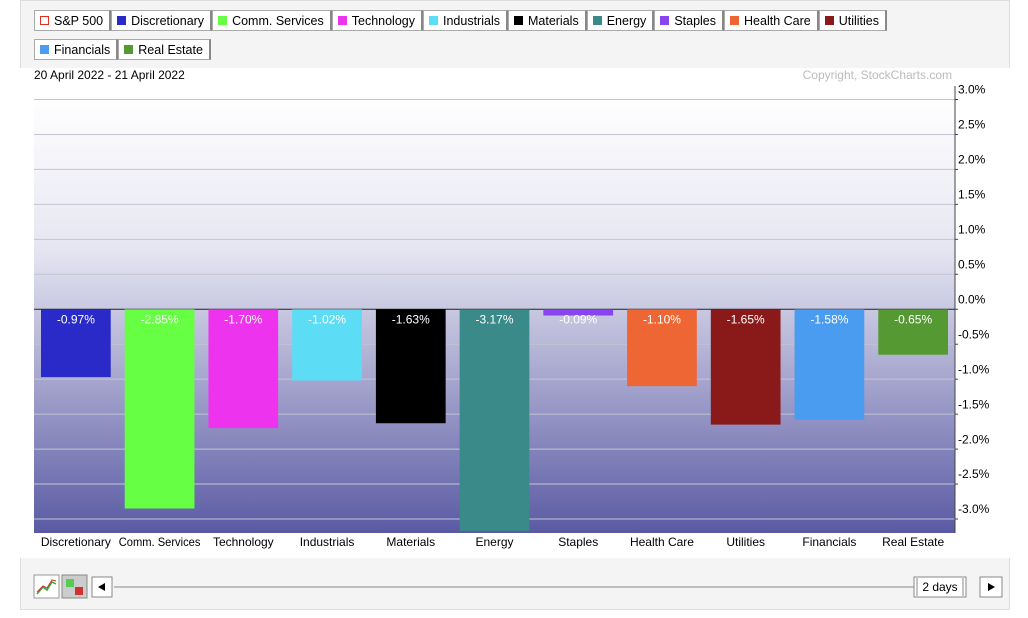 This screenshot has height=618, width=1028. What do you see at coordinates (578, 319) in the screenshot?
I see `value-label: -0.09%` at bounding box center [578, 319].